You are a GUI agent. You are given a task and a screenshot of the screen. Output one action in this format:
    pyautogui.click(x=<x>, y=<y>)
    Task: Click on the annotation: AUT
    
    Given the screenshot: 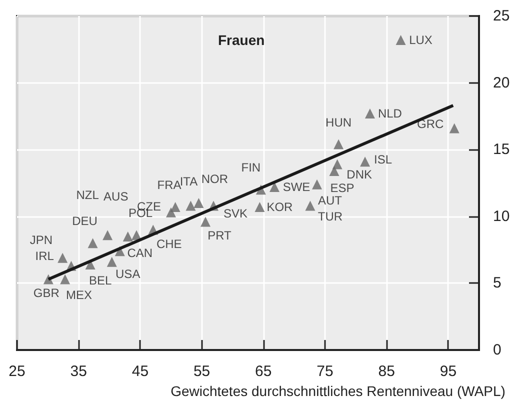 What is the action you would take?
    pyautogui.click(x=330, y=200)
    